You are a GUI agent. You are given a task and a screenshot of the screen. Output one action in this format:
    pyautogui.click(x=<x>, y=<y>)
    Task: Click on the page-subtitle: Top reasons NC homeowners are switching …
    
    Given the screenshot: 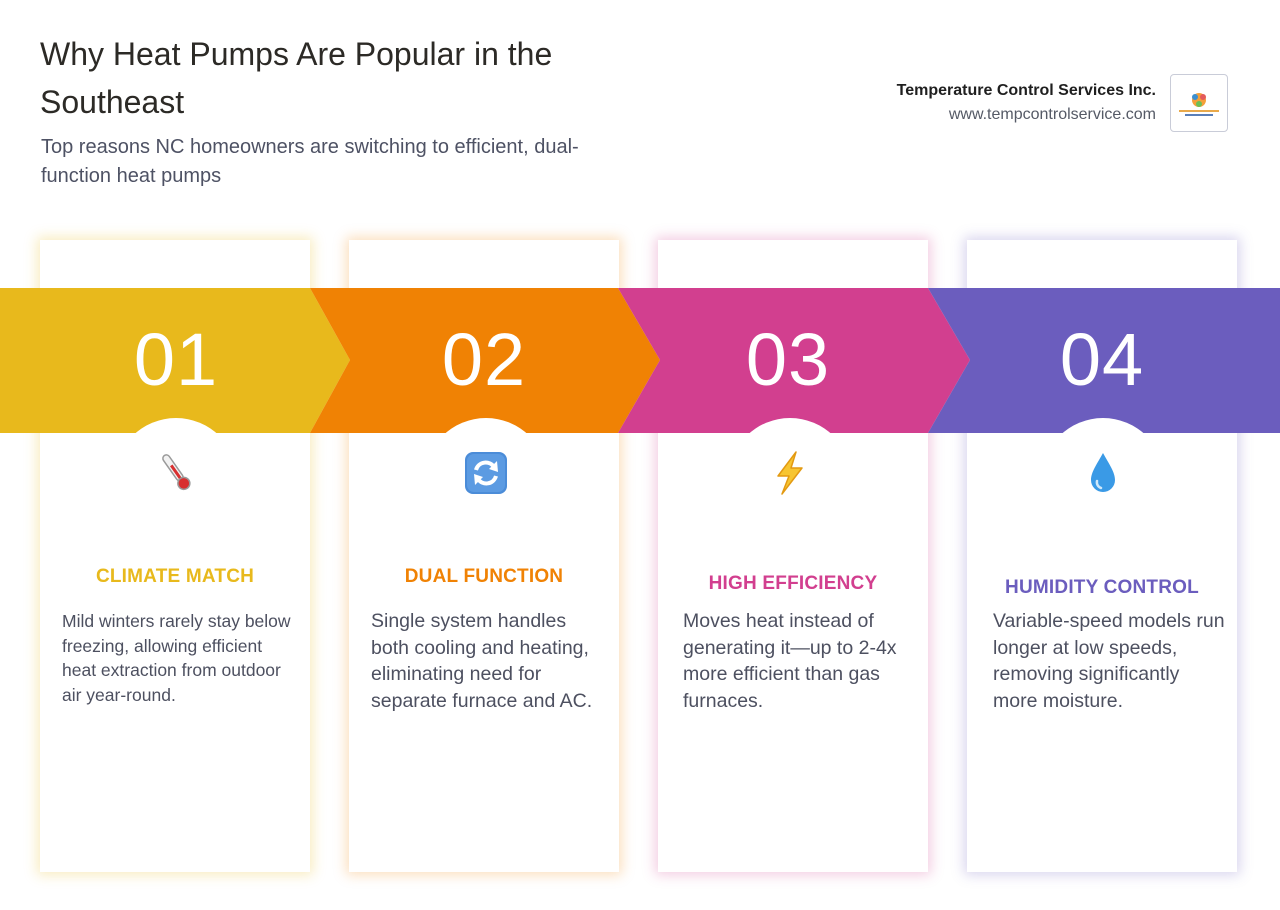 What is the action you would take?
    pyautogui.click(x=310, y=161)
    